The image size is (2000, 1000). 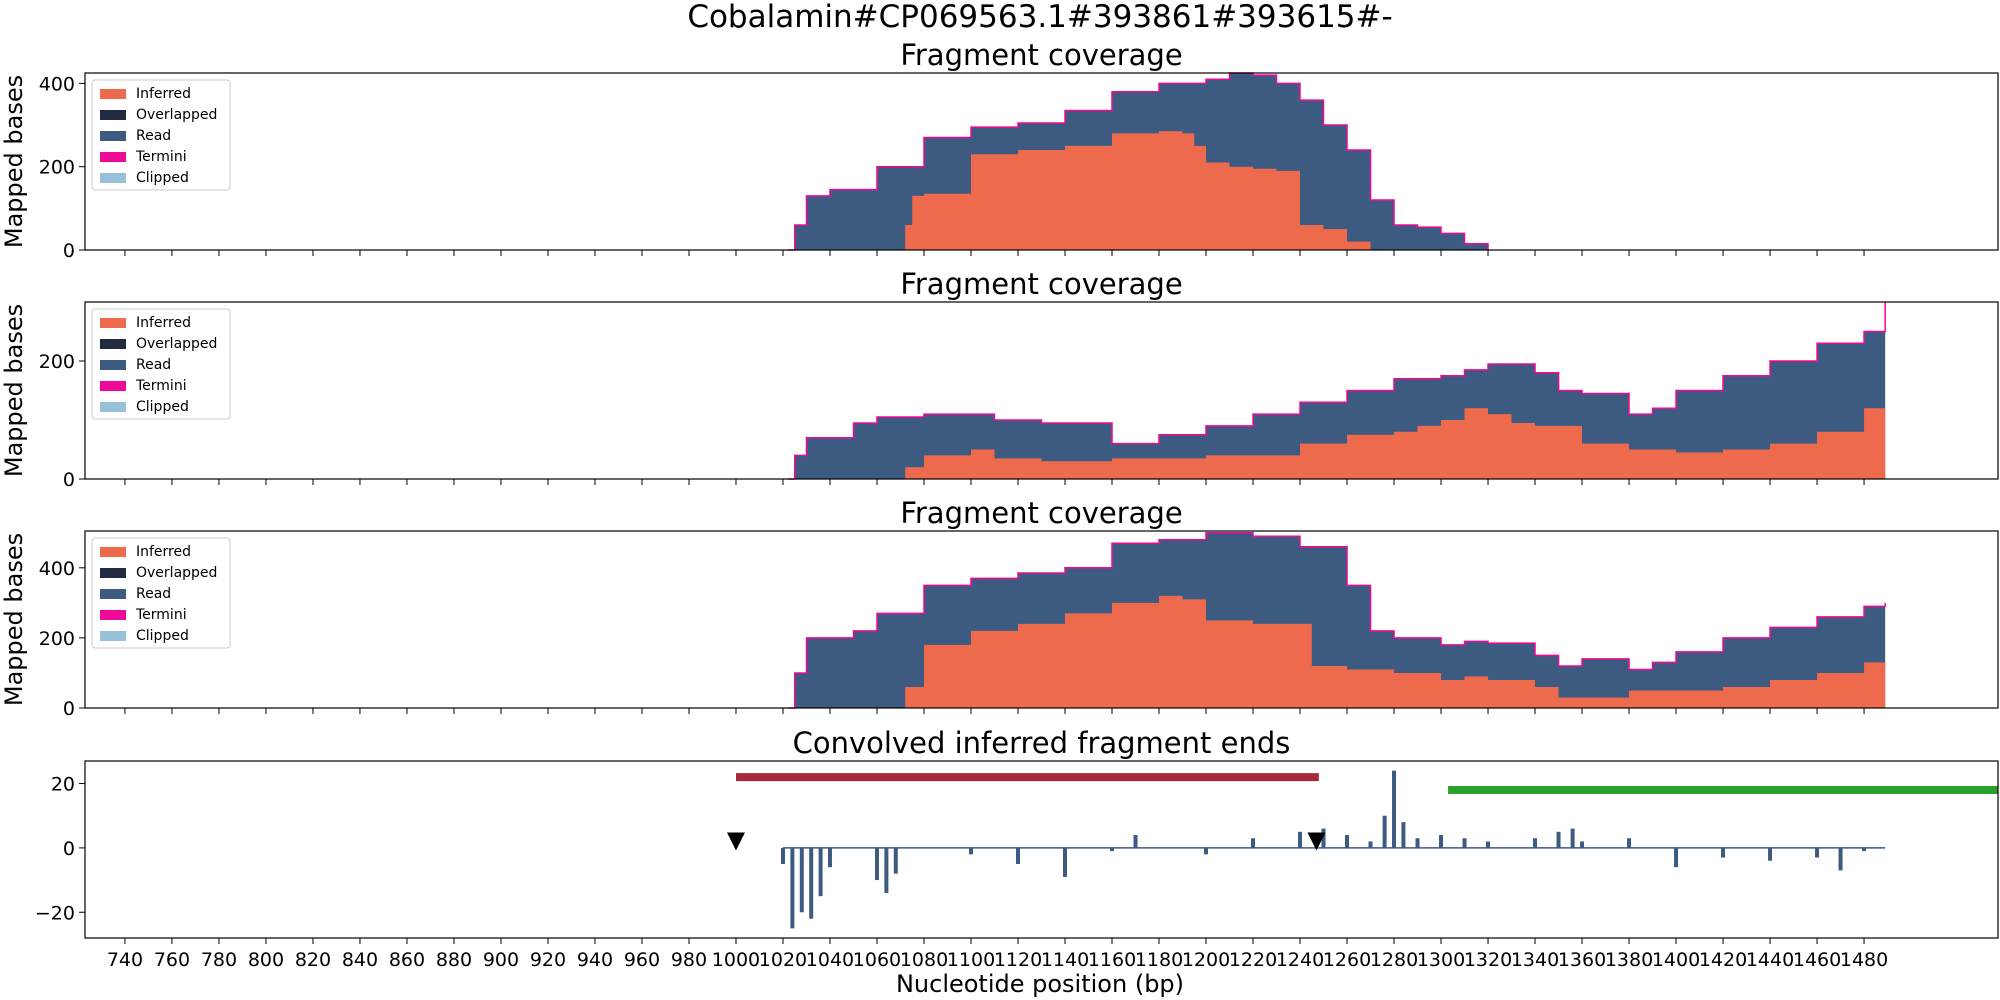 What do you see at coordinates (689, 960) in the screenshot?
I see `x-tick-label: 980` at bounding box center [689, 960].